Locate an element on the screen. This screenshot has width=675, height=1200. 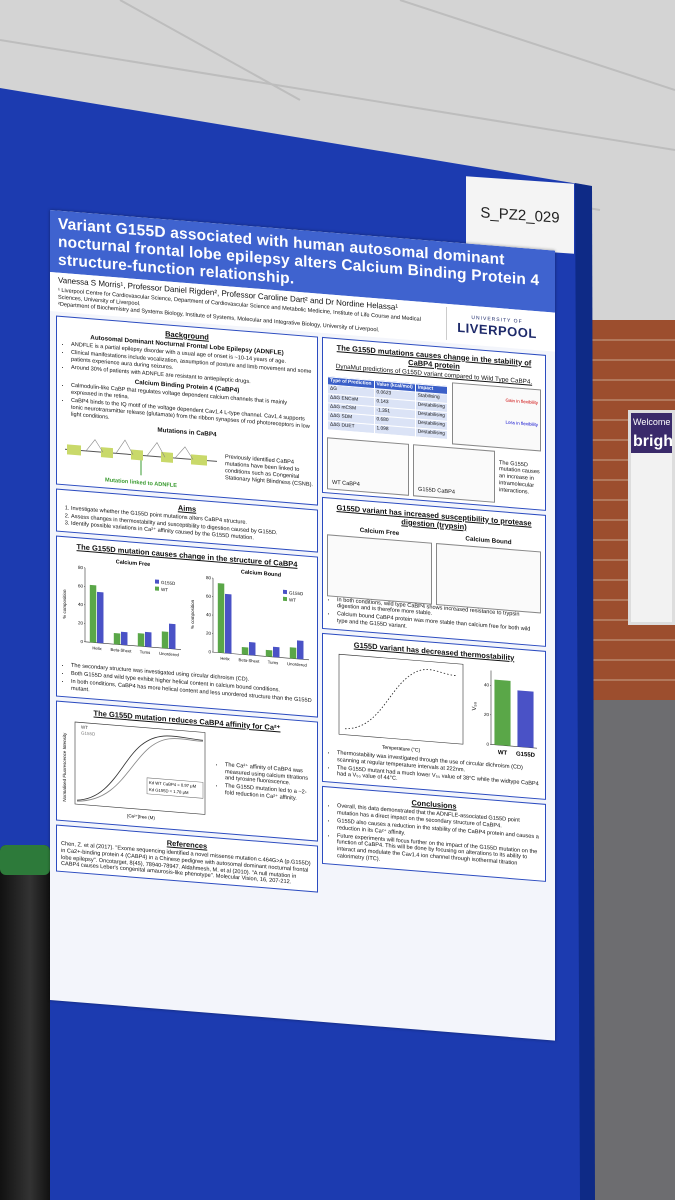
logo: UNIVERSITY OF LIVERPOOL is located at coordinates (496, 327).